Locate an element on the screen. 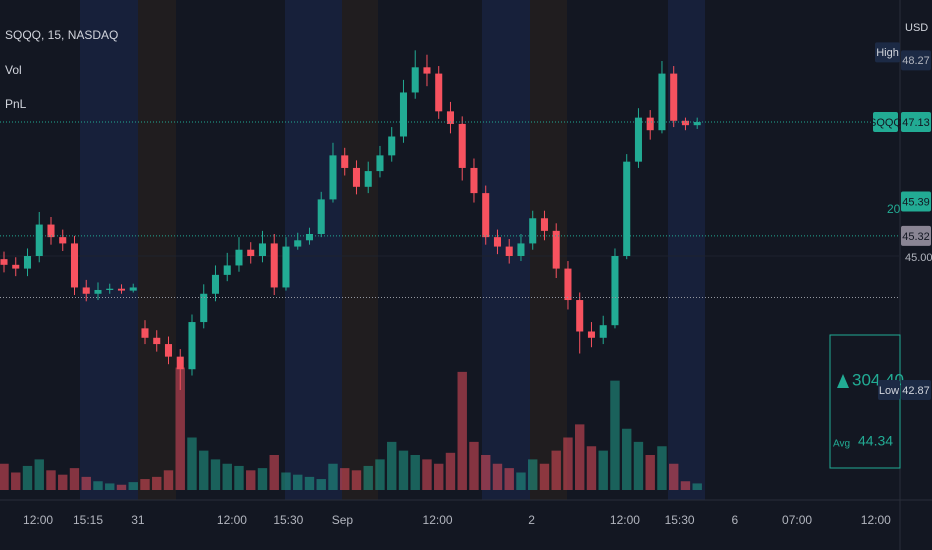  chart-title: SQQQ, 15, NASDAQ is located at coordinates (61, 35).